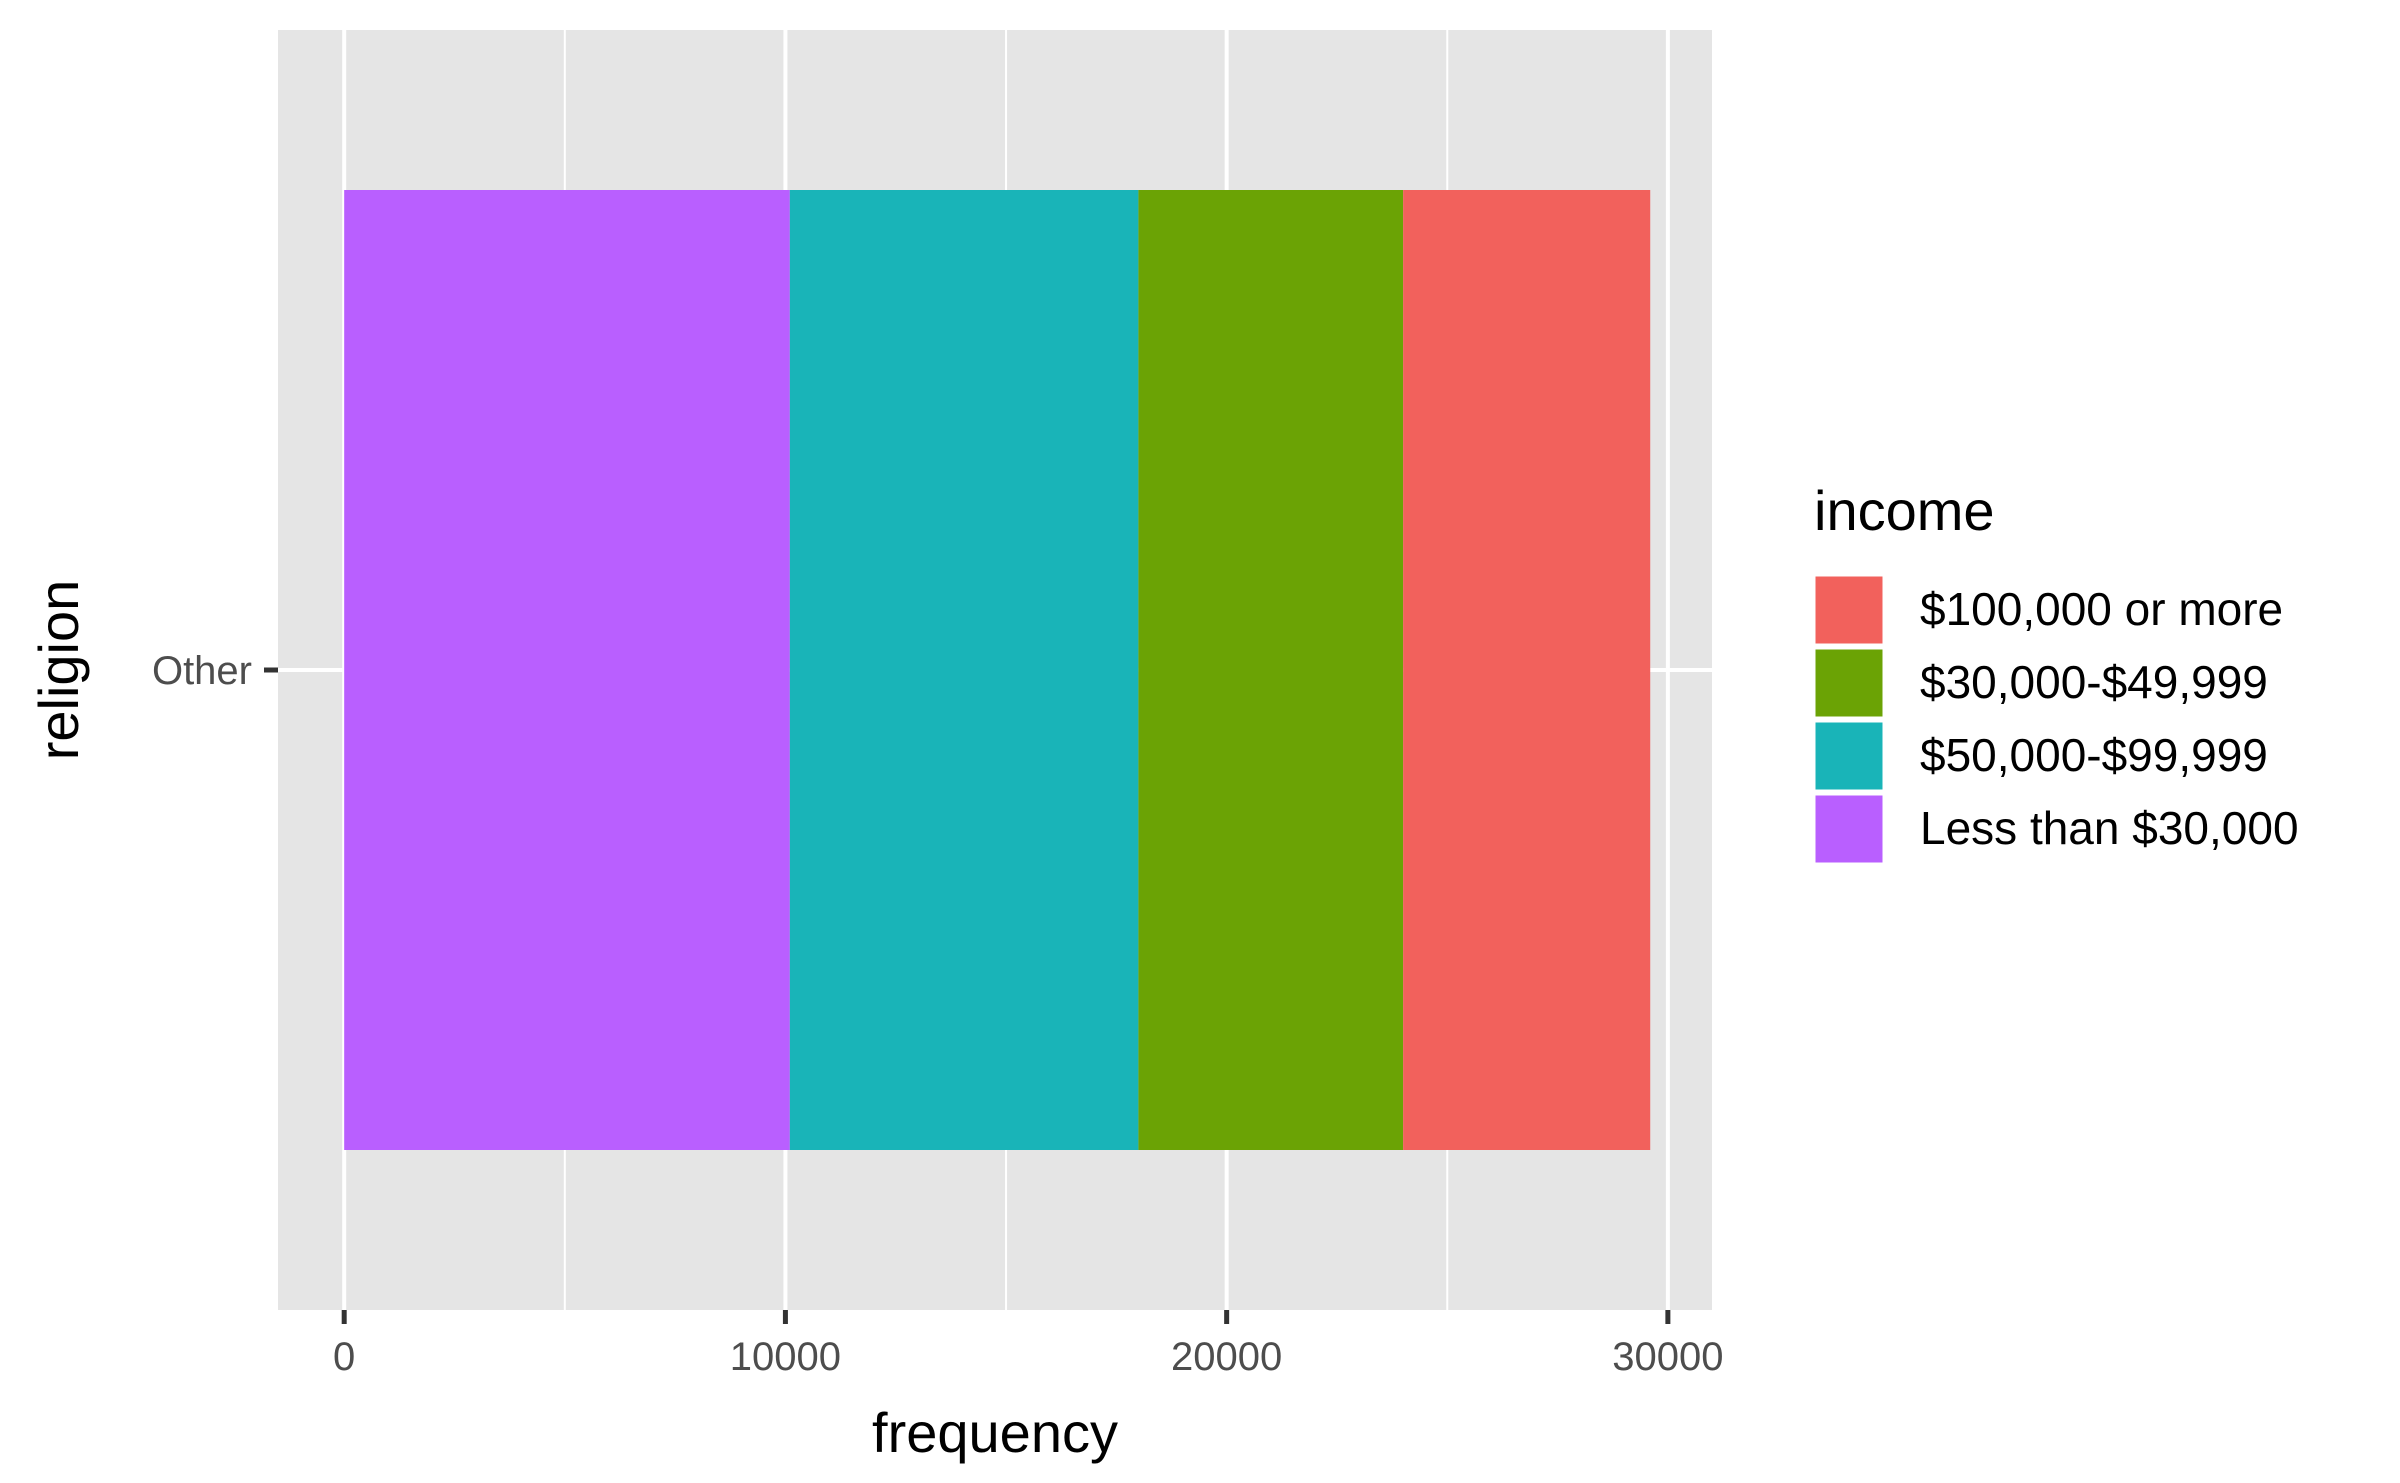 The height and width of the screenshot is (1483, 2400). Describe the element at coordinates (2101, 609) in the screenshot. I see `legend-label: $100,000 or more` at that location.